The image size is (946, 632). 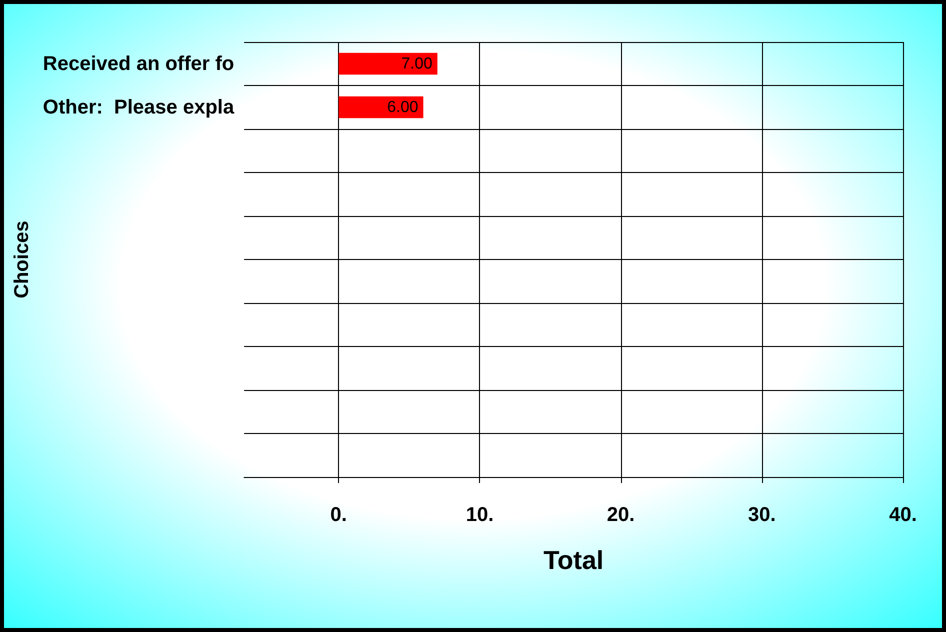 I want to click on y-tick-label: Received an offer fo, so click(x=138, y=63).